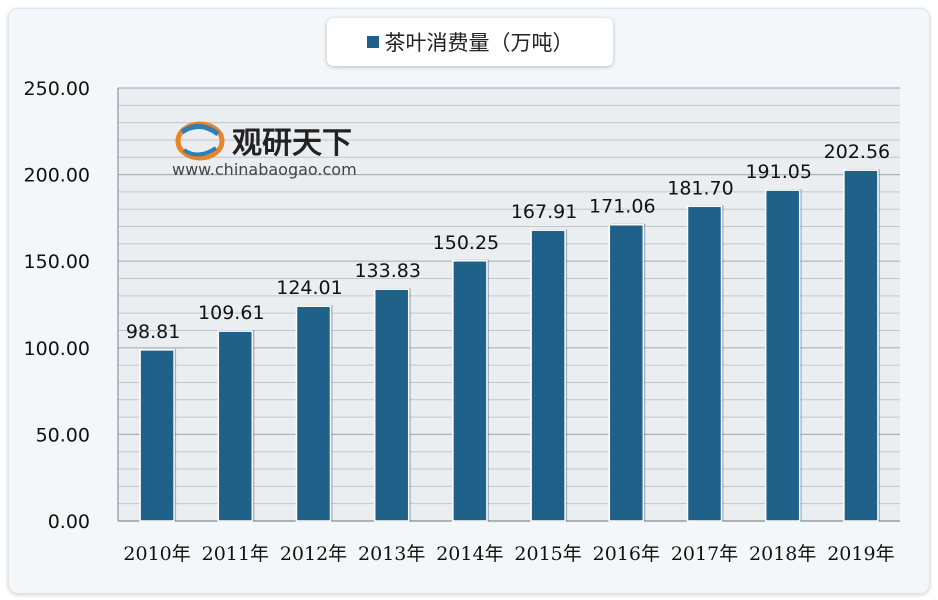 Image resolution: width=938 pixels, height=600 pixels. What do you see at coordinates (622, 207) in the screenshot?
I see `data-label: 171.06` at bounding box center [622, 207].